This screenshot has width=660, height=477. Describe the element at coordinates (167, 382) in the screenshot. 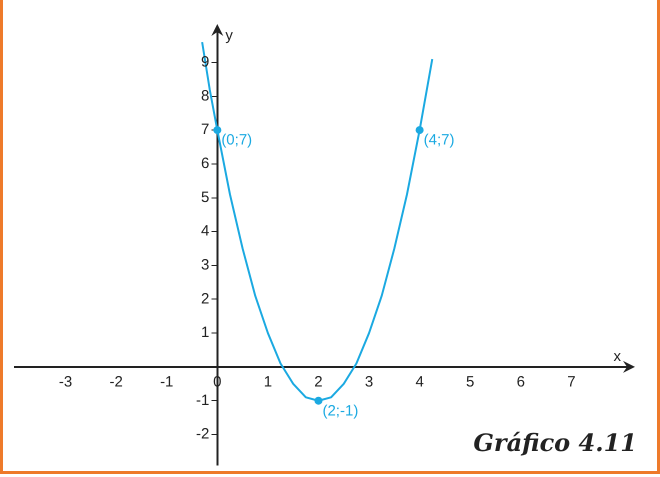

I see `x-tick-label: -1` at that location.